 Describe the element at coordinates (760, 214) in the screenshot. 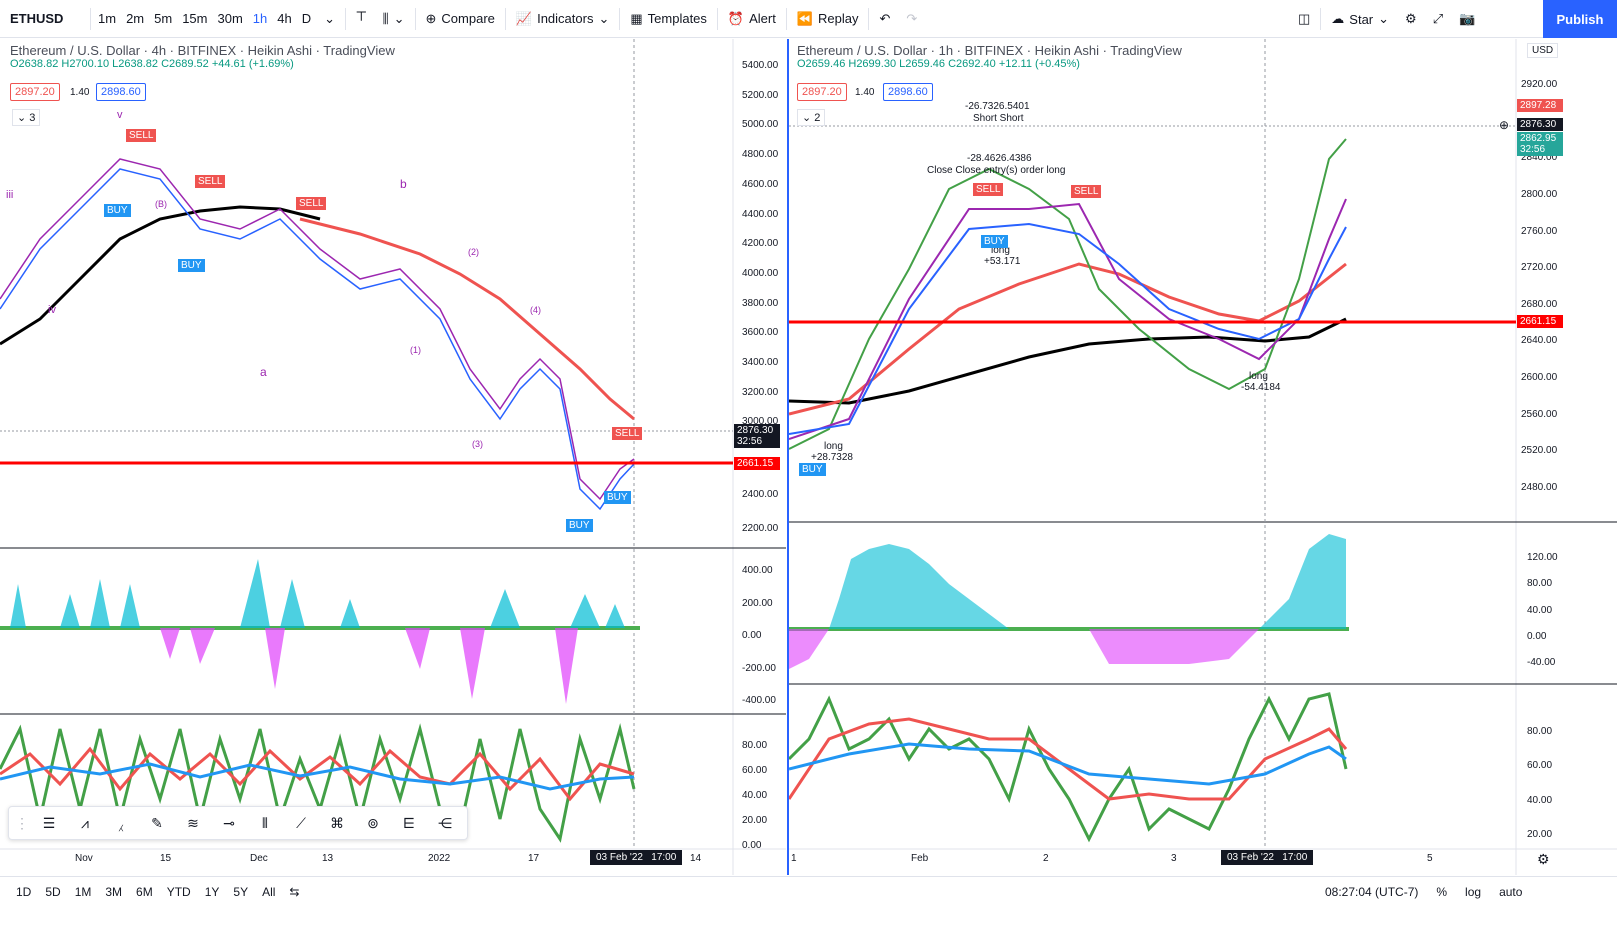

I see `price-tick: 4400.00` at that location.